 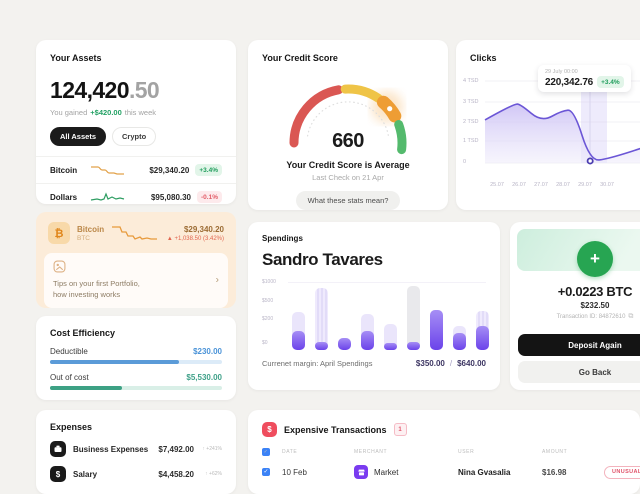 I want to click on cost-row-deductible: Deductible $230.00, so click(x=136, y=355).